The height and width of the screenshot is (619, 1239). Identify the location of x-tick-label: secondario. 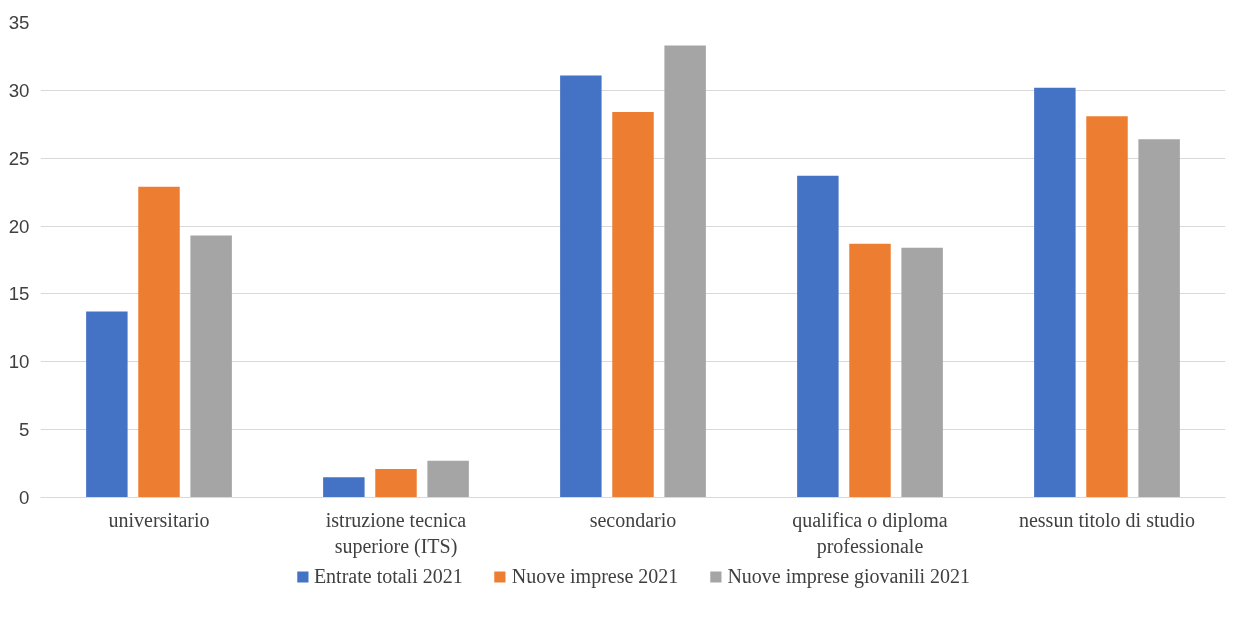
(633, 519).